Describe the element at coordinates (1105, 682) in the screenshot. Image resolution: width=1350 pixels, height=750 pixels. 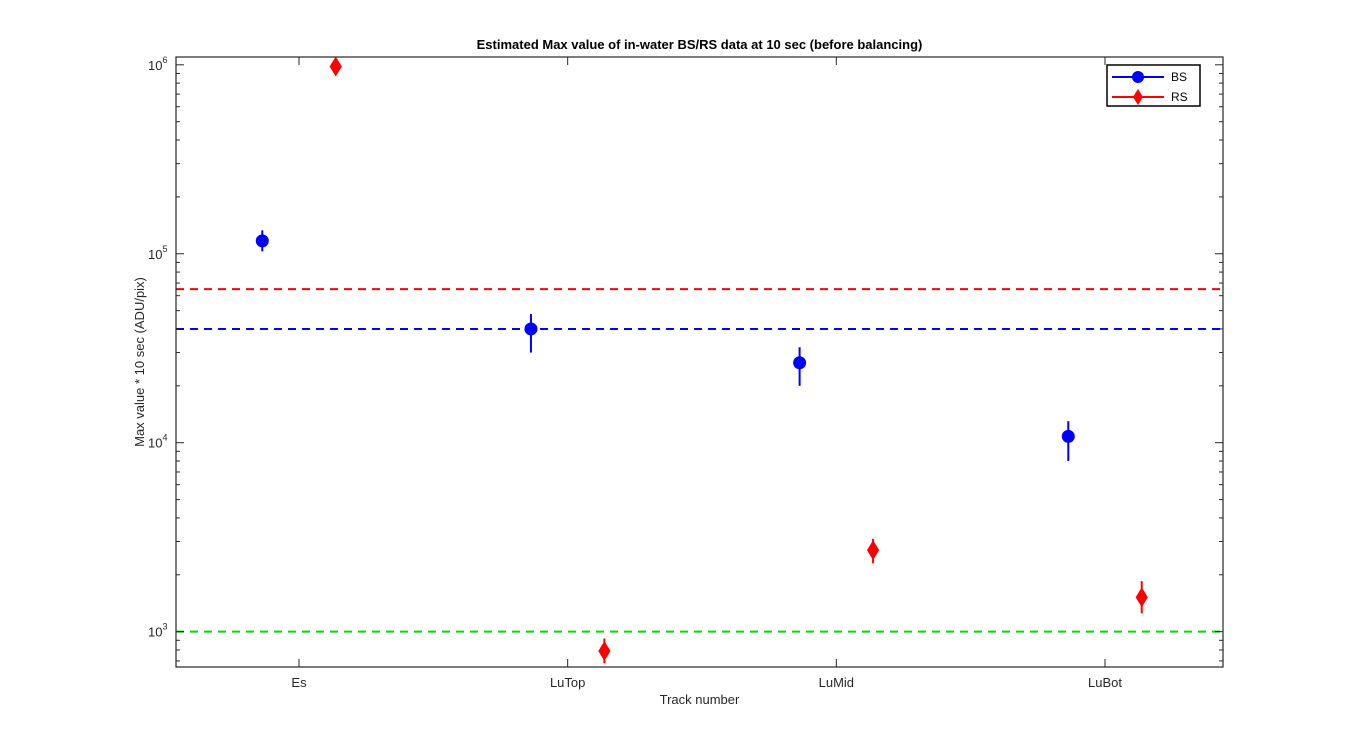
I see `x-tick-label: LuBot` at that location.